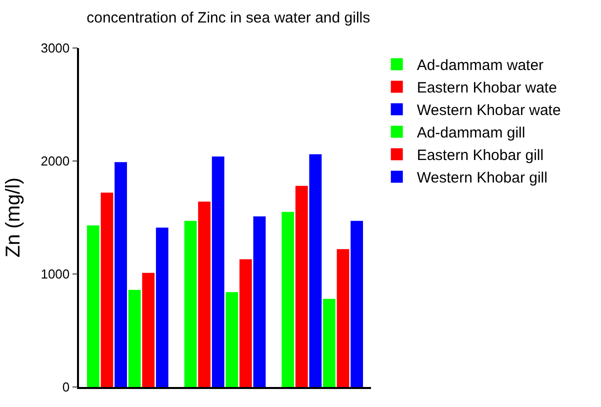 The width and height of the screenshot is (601, 407). Describe the element at coordinates (486, 88) in the screenshot. I see `legend-label: Eastern Khobar wate` at that location.